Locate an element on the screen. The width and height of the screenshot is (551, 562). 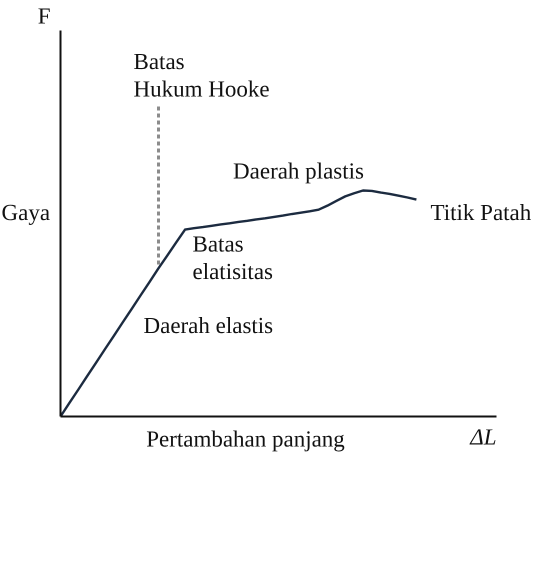
text: ΔL is located at coordinates (483, 437).